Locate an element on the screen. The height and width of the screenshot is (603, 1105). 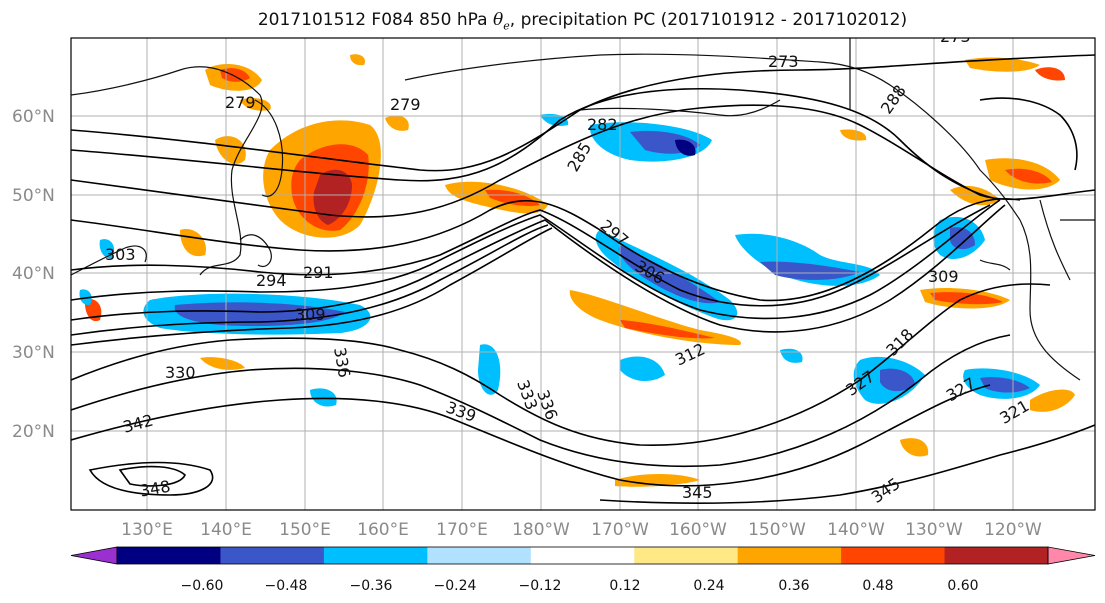
contour-label: 282 is located at coordinates (602, 124).